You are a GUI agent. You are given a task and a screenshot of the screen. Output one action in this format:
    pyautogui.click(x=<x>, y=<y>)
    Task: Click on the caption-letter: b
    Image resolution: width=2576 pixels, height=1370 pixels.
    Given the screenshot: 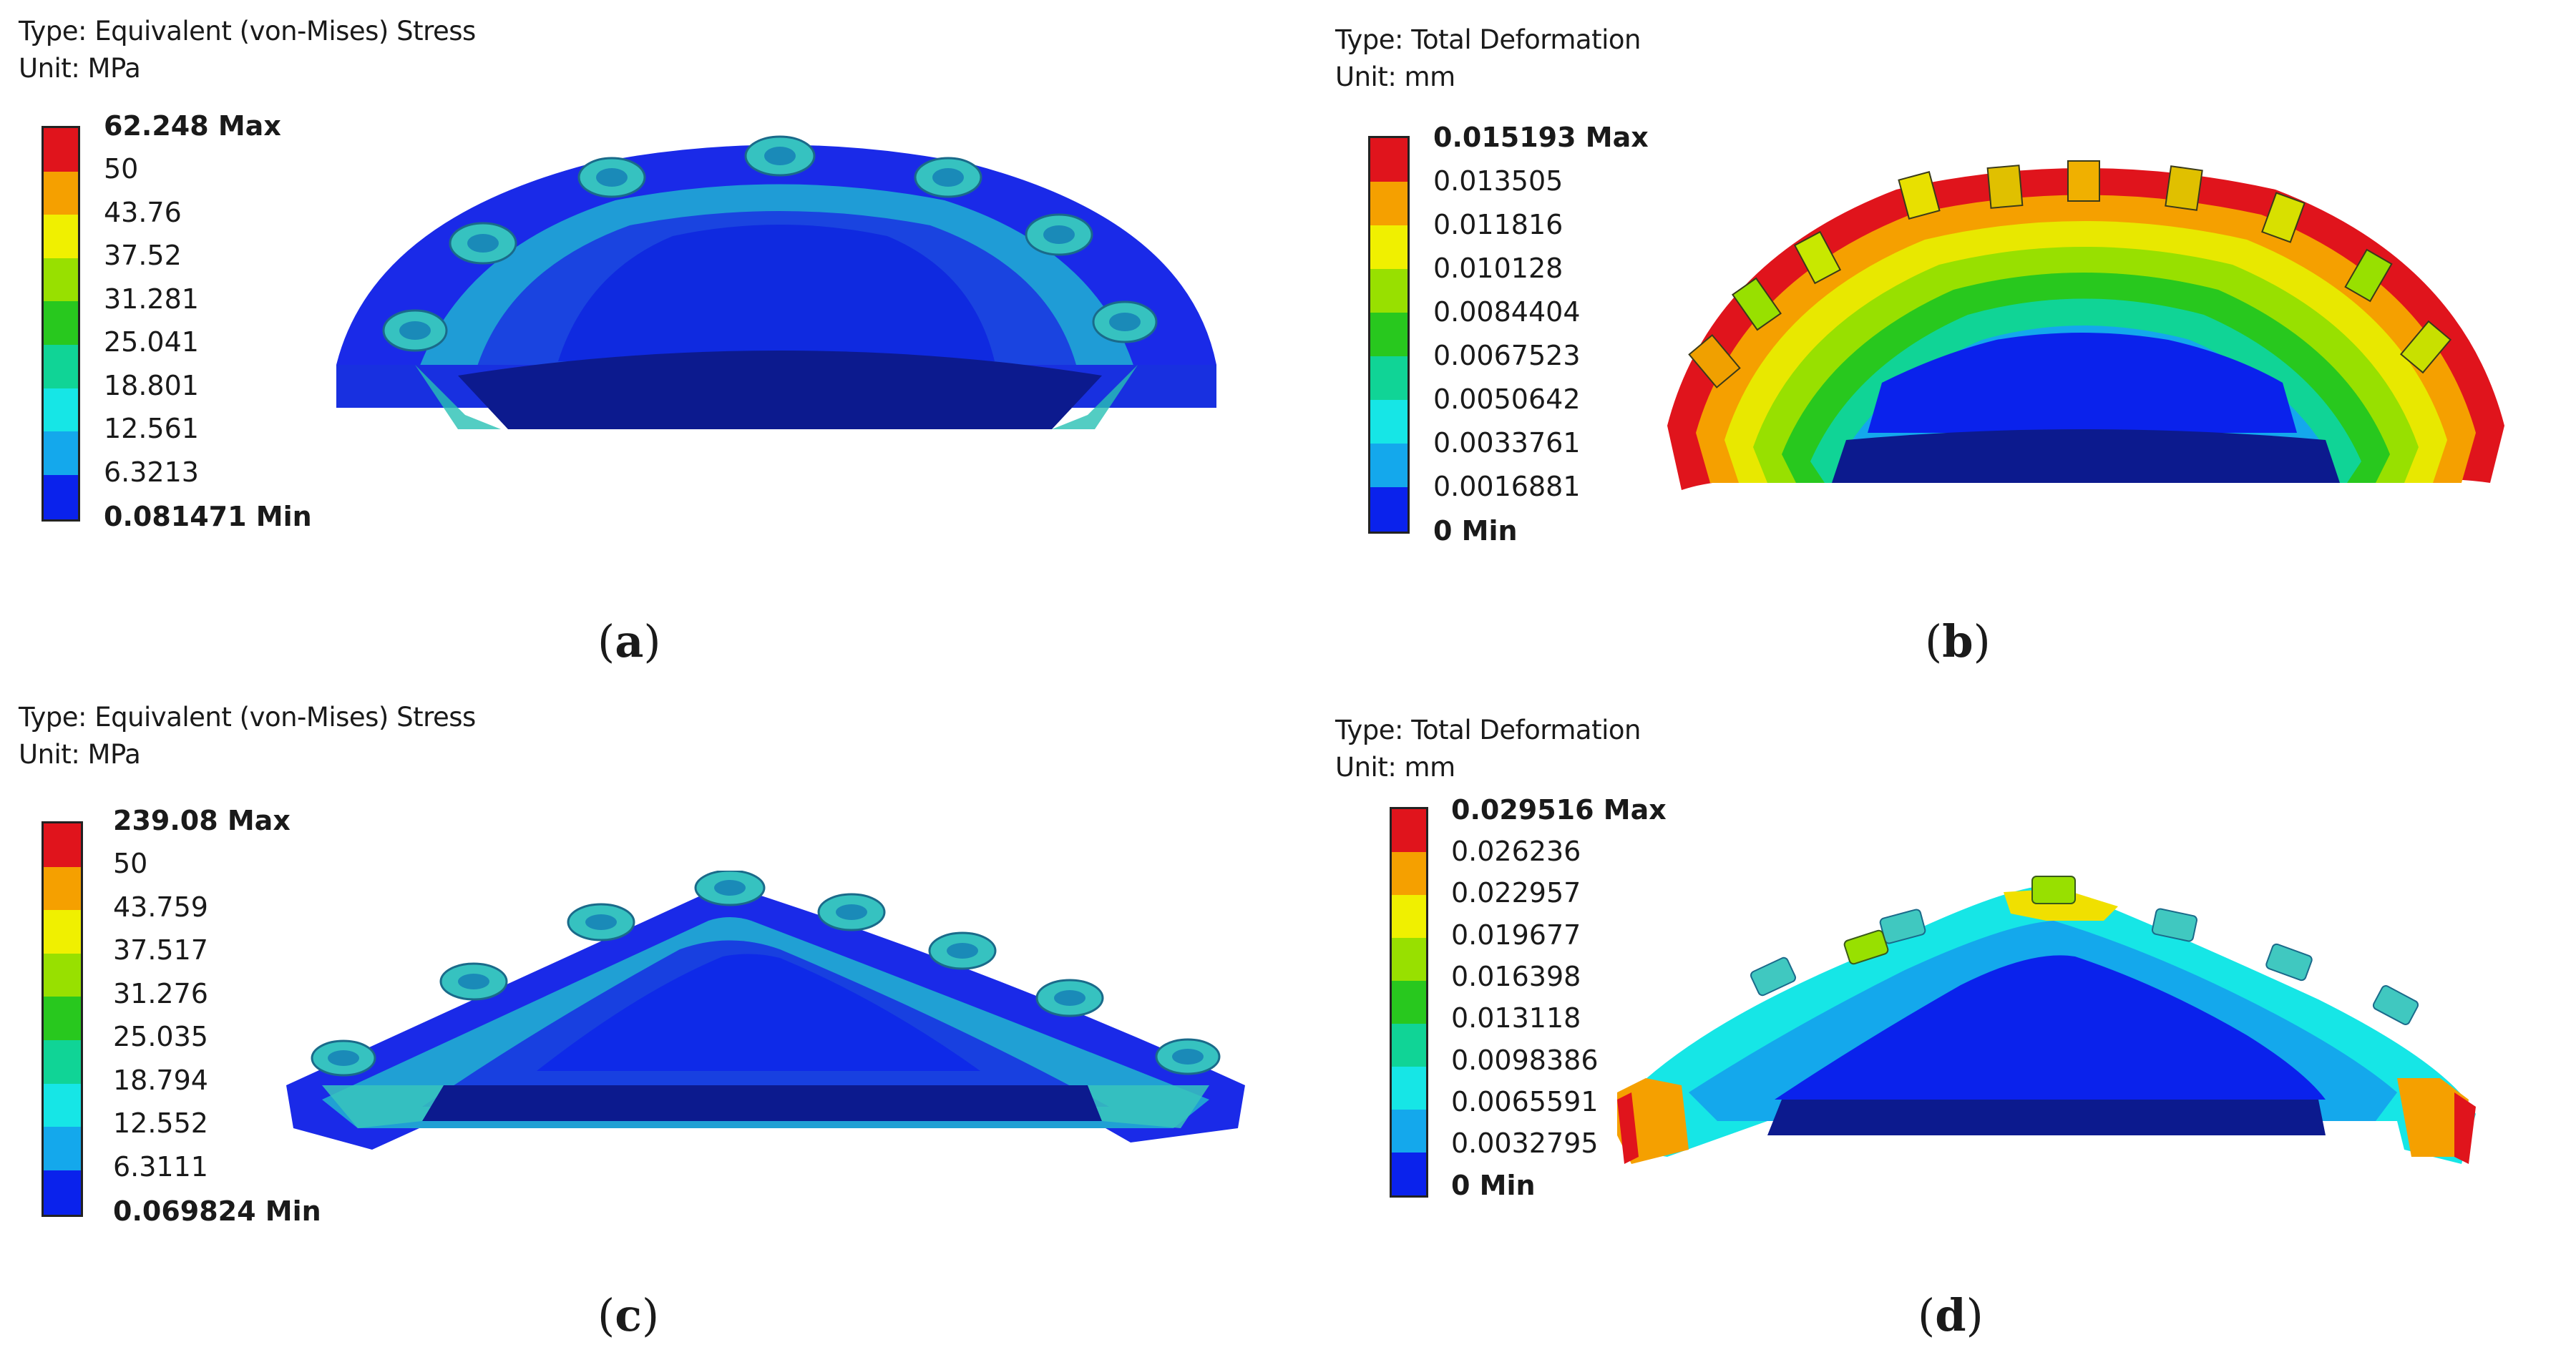 What is the action you would take?
    pyautogui.click(x=1958, y=641)
    